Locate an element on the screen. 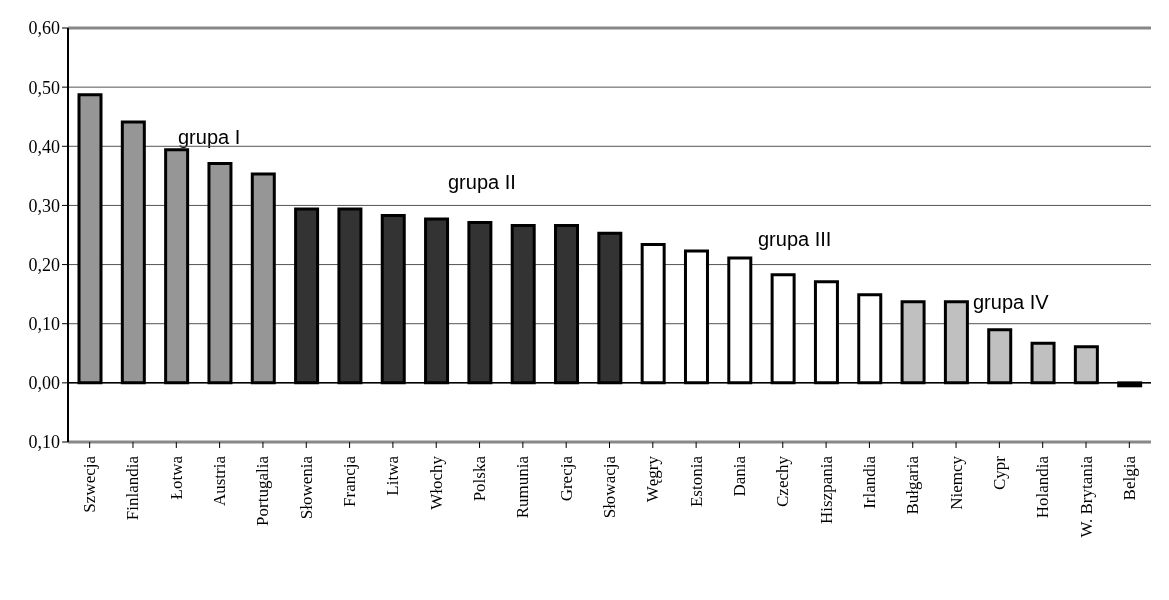 Image resolution: width=1169 pixels, height=600 pixels. x-tick-label: Holandia is located at coordinates (1043, 487).